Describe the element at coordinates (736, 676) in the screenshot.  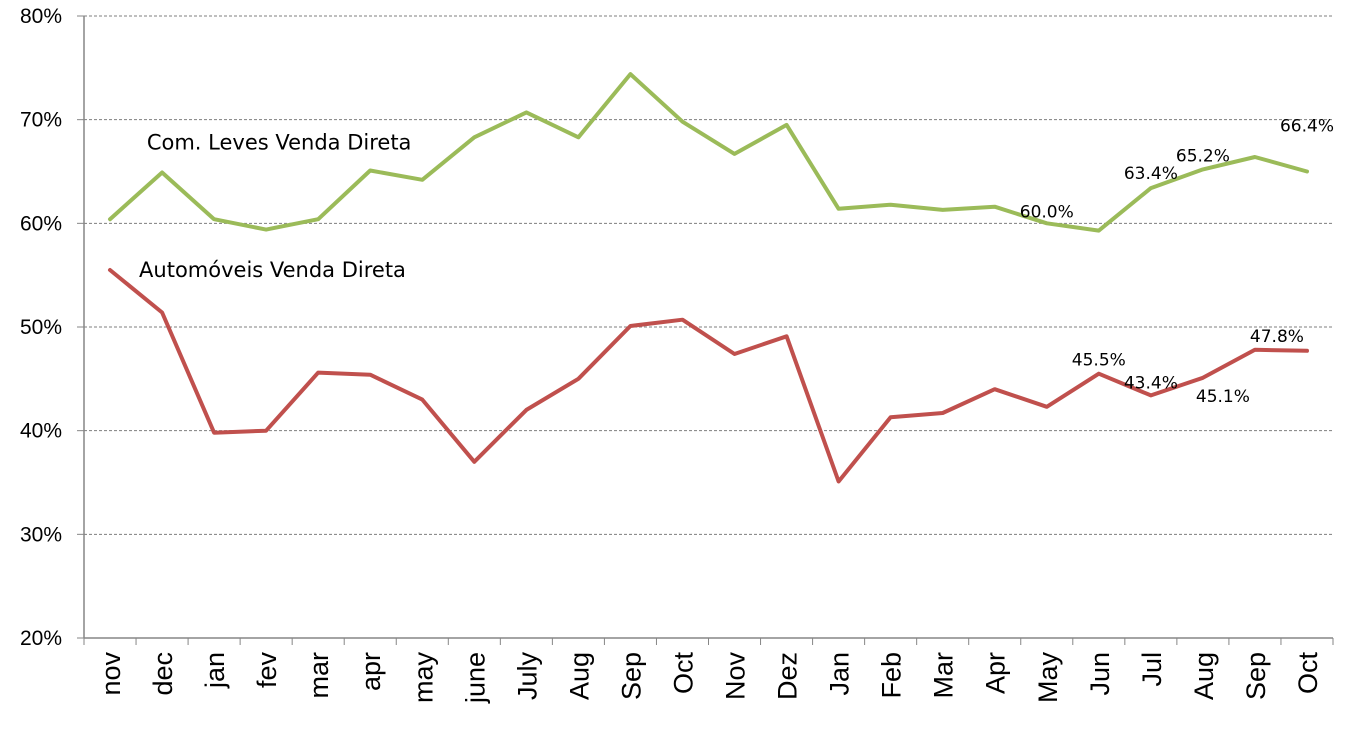
I see `x-tick-label: Nov` at that location.